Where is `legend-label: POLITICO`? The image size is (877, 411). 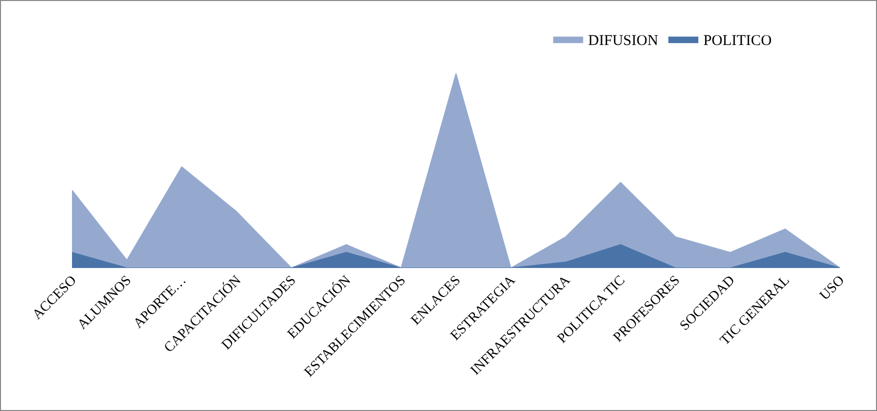 legend-label: POLITICO is located at coordinates (737, 40).